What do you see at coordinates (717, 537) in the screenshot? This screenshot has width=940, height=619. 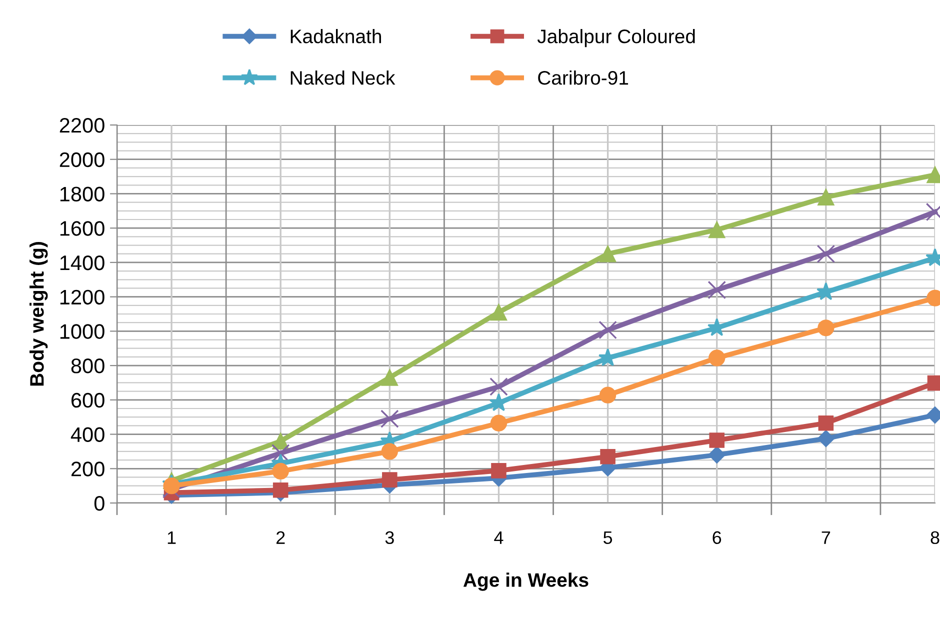 I see `x-tick-label: 6` at bounding box center [717, 537].